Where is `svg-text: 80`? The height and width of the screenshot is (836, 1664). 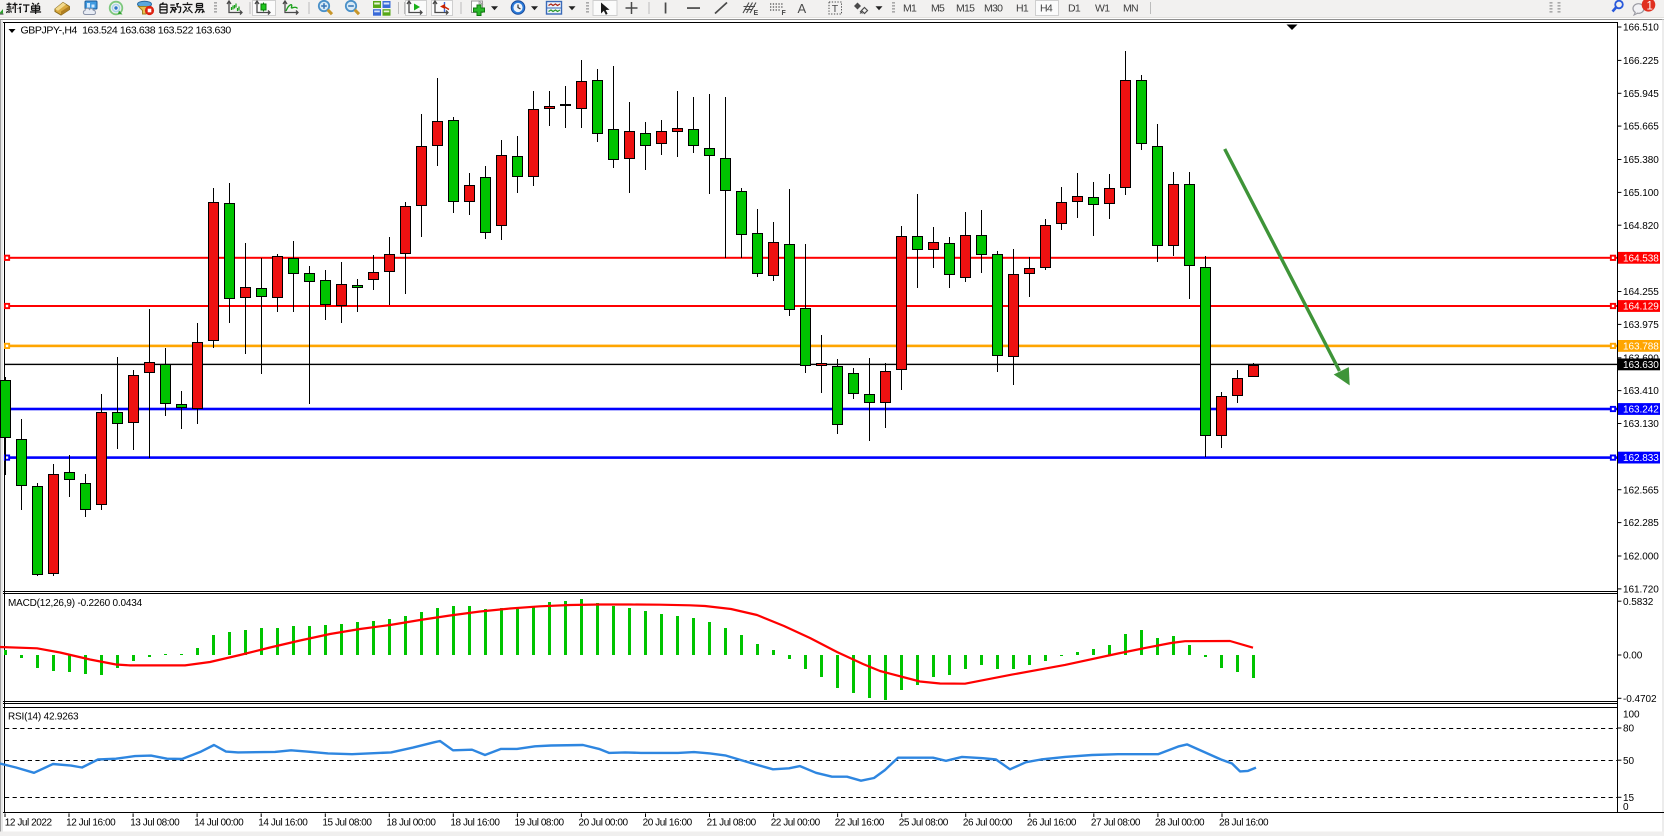
svg-text: 80 is located at coordinates (1629, 729).